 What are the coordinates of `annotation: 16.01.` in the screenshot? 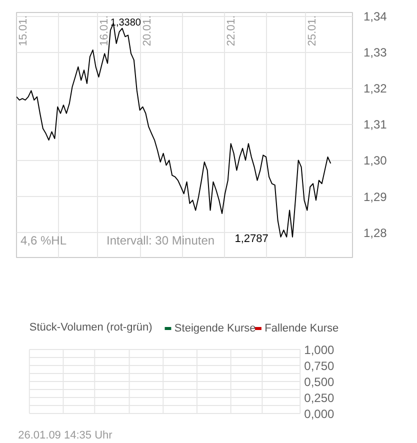 It's located at (104, 30).